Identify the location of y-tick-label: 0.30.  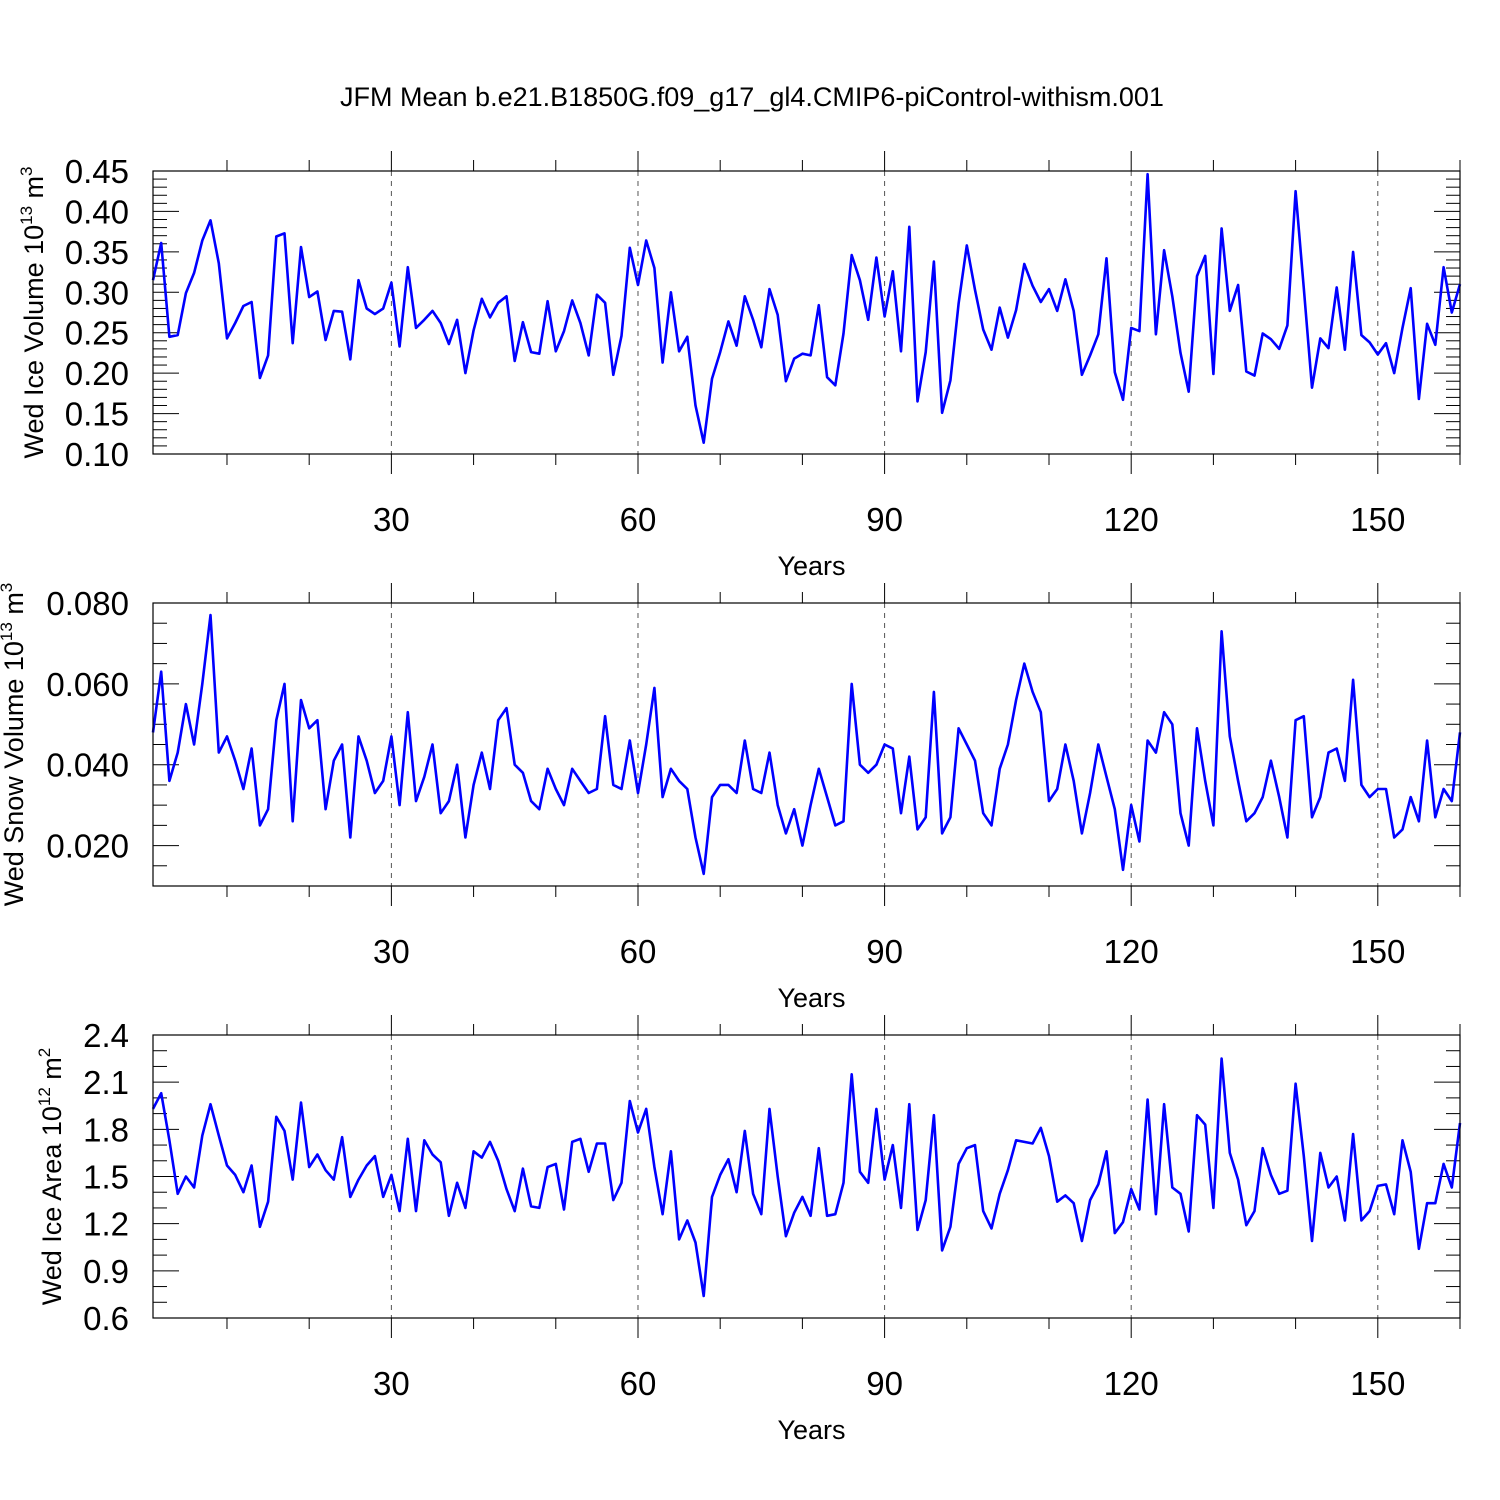
(97, 292).